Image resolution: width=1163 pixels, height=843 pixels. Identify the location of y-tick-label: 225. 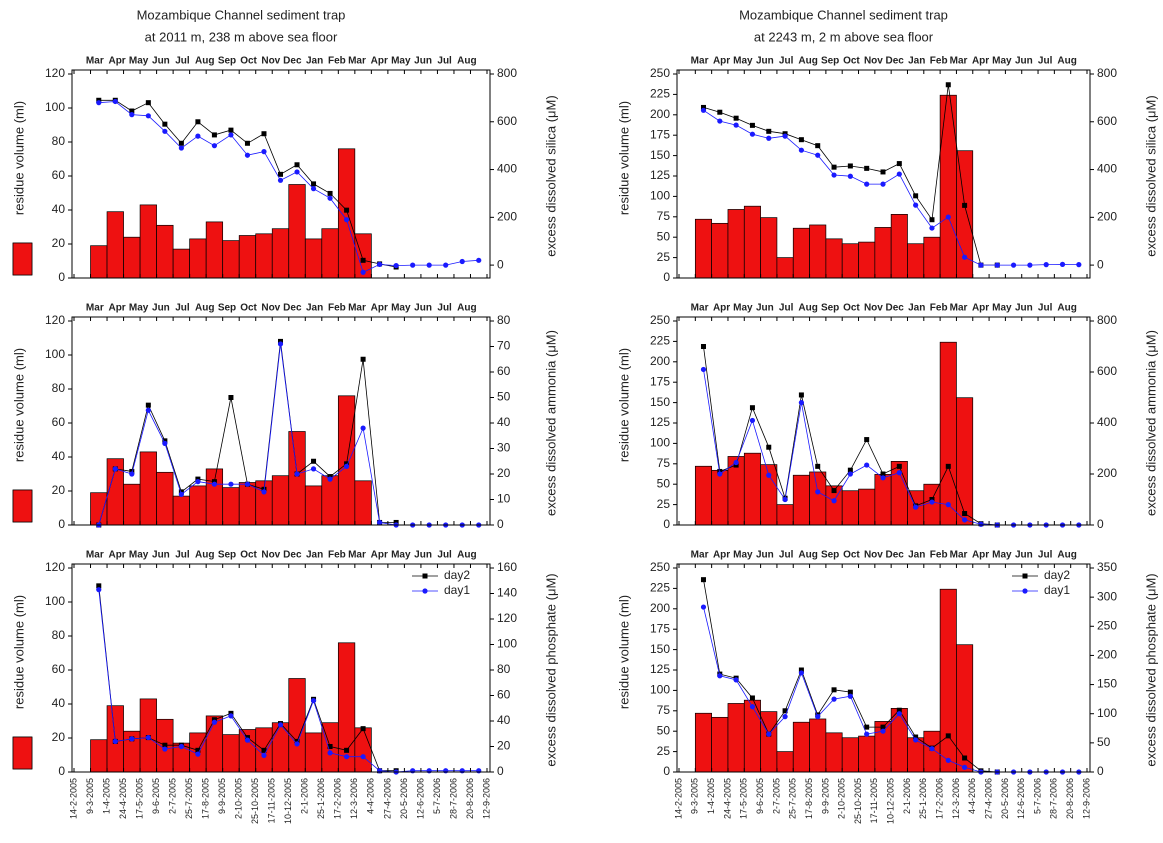
(660, 341).